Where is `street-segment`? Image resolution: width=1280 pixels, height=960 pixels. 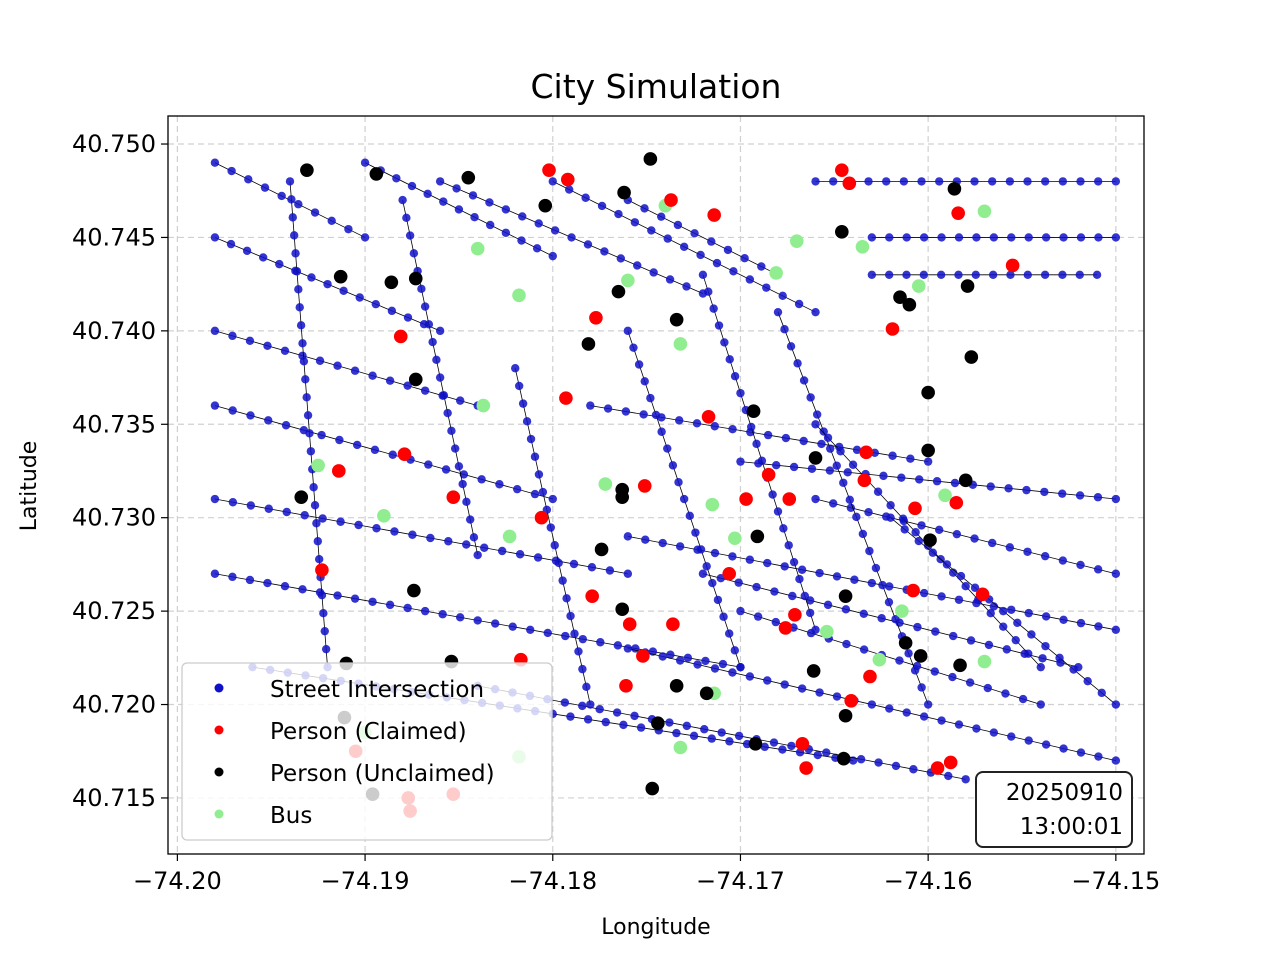 street-segment is located at coordinates (890, 620).